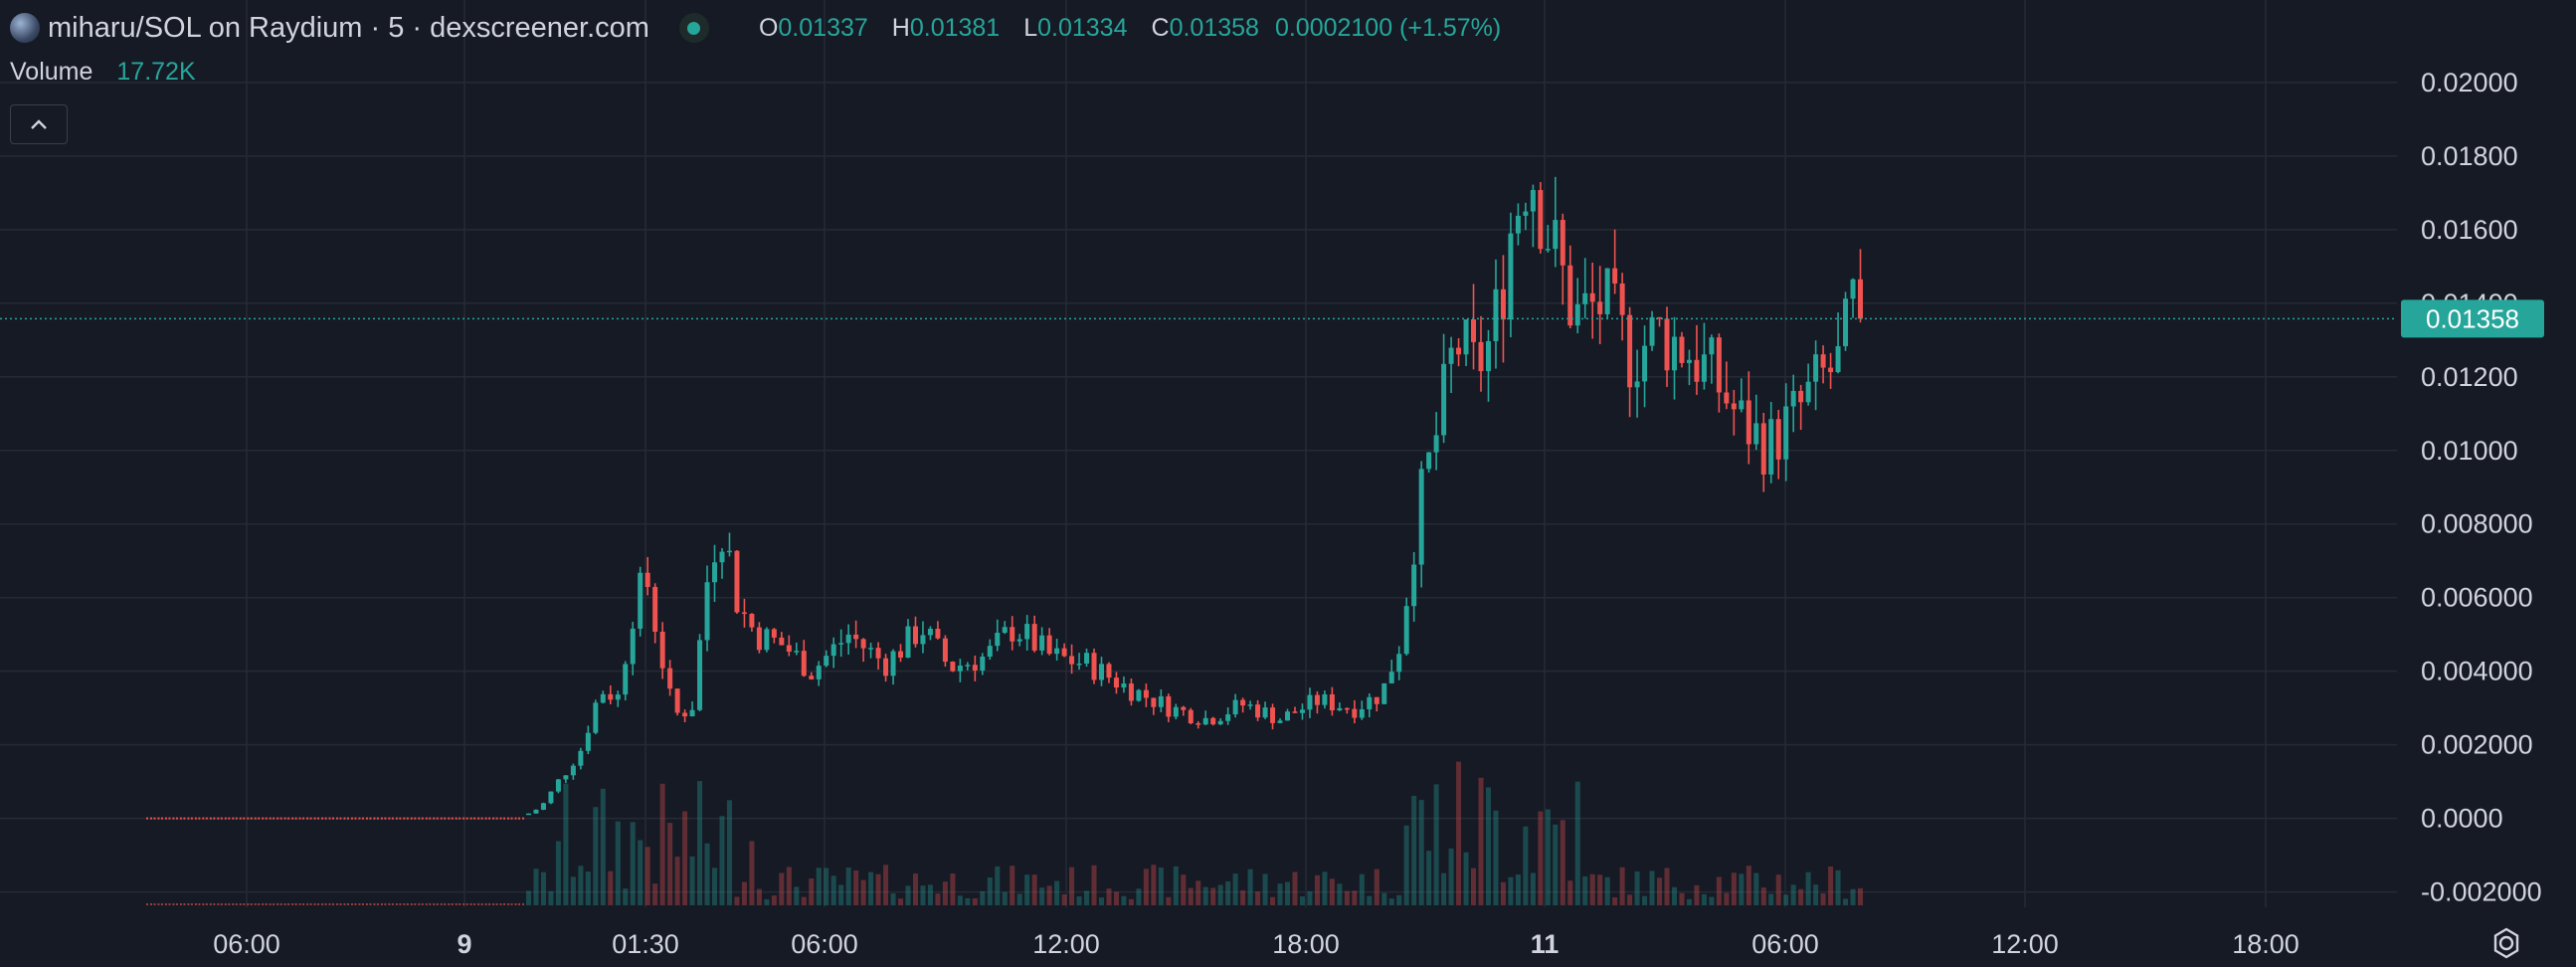 The width and height of the screenshot is (2576, 967). Describe the element at coordinates (2477, 598) in the screenshot. I see `y-tick-label: 0.006000` at that location.